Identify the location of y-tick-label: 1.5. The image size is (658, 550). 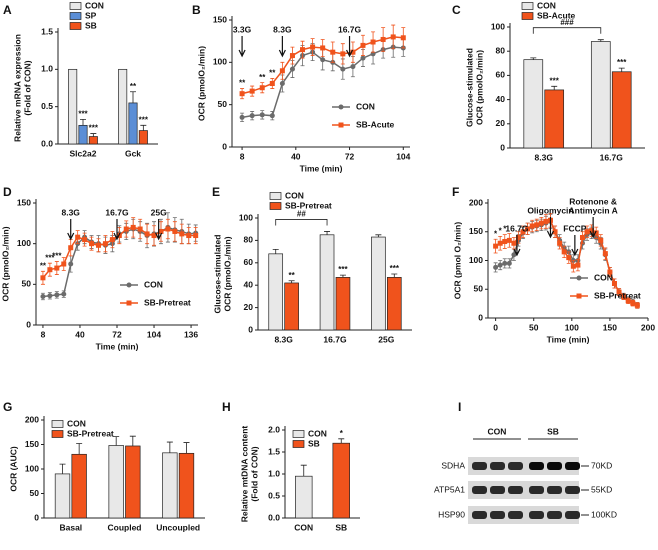
(274, 451).